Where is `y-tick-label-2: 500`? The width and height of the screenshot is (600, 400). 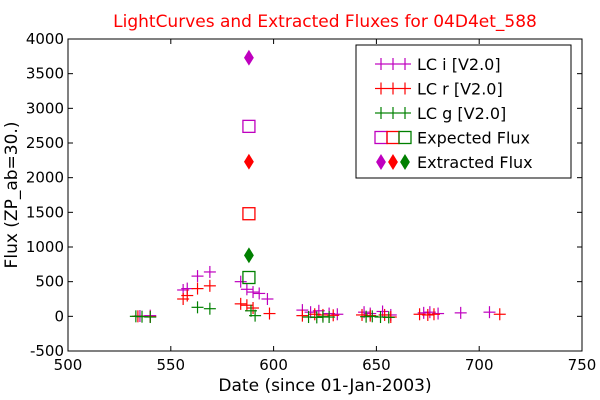
y-tick-label-2: 500 is located at coordinates (49, 282).